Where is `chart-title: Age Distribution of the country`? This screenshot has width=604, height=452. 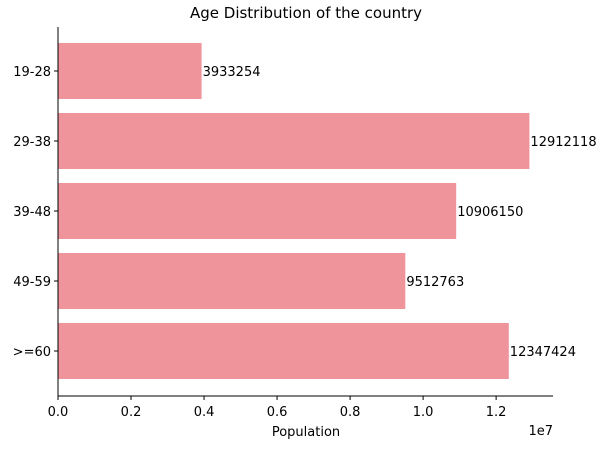 chart-title: Age Distribution of the country is located at coordinates (306, 13).